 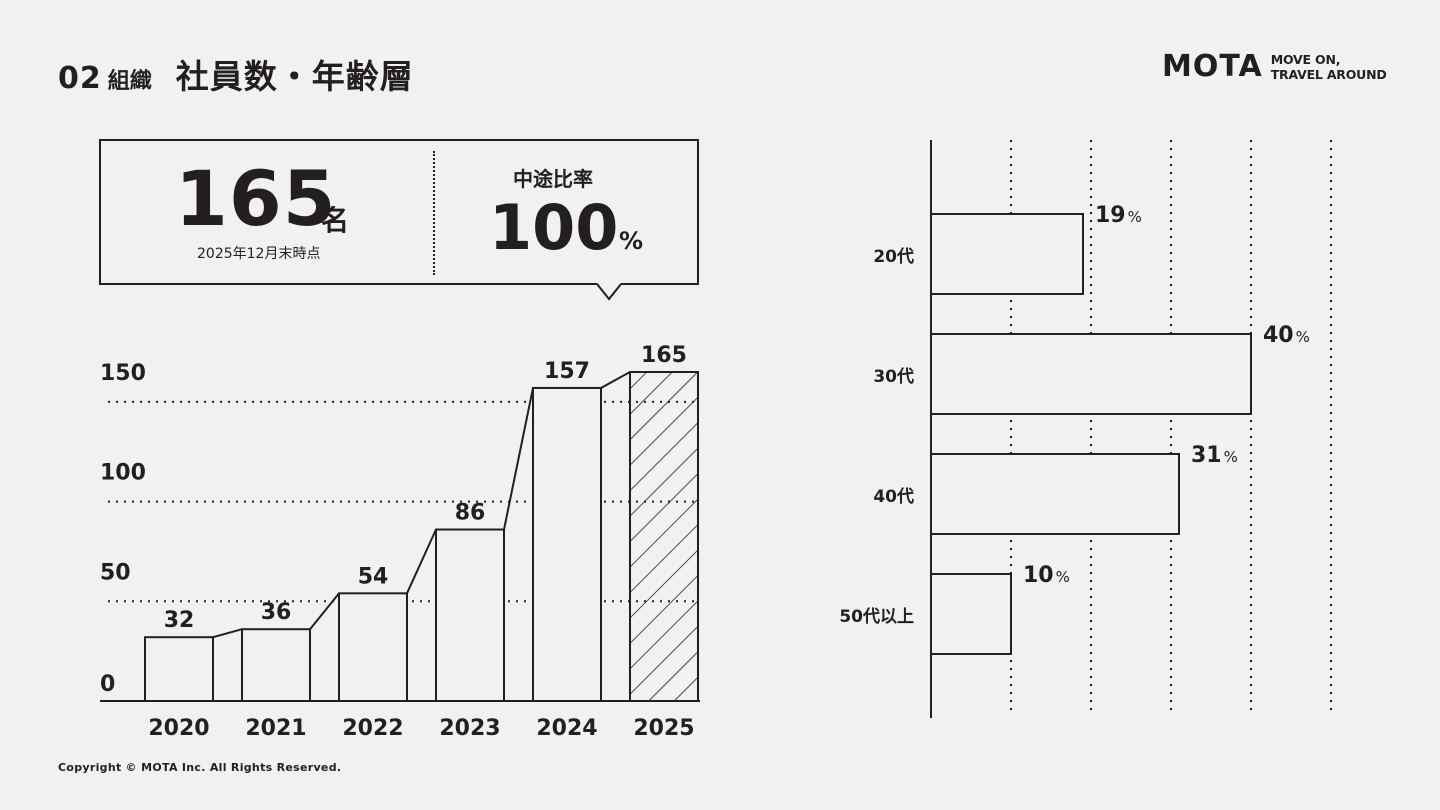 What do you see at coordinates (893, 496) in the screenshot?
I see `age-category-label: 40代` at bounding box center [893, 496].